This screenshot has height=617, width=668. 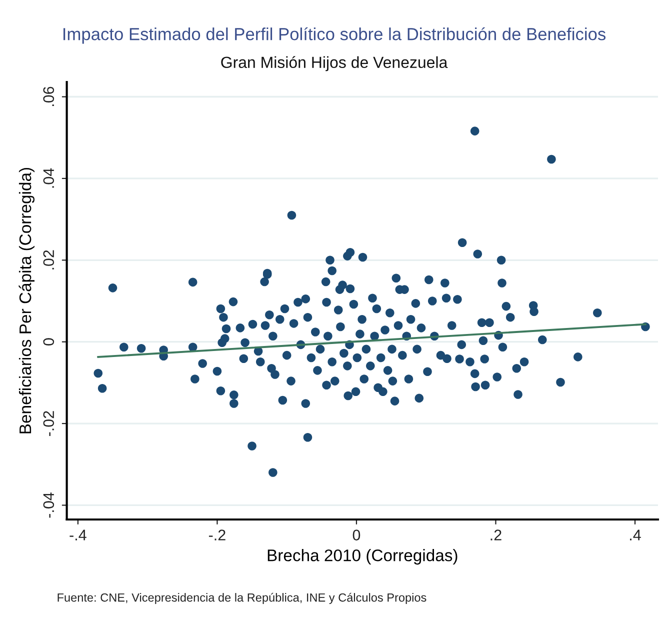 I want to click on source-note: Fuente: CNE, Vicepresidencia de la República, INE y Cálculos Propios, so click(x=242, y=598).